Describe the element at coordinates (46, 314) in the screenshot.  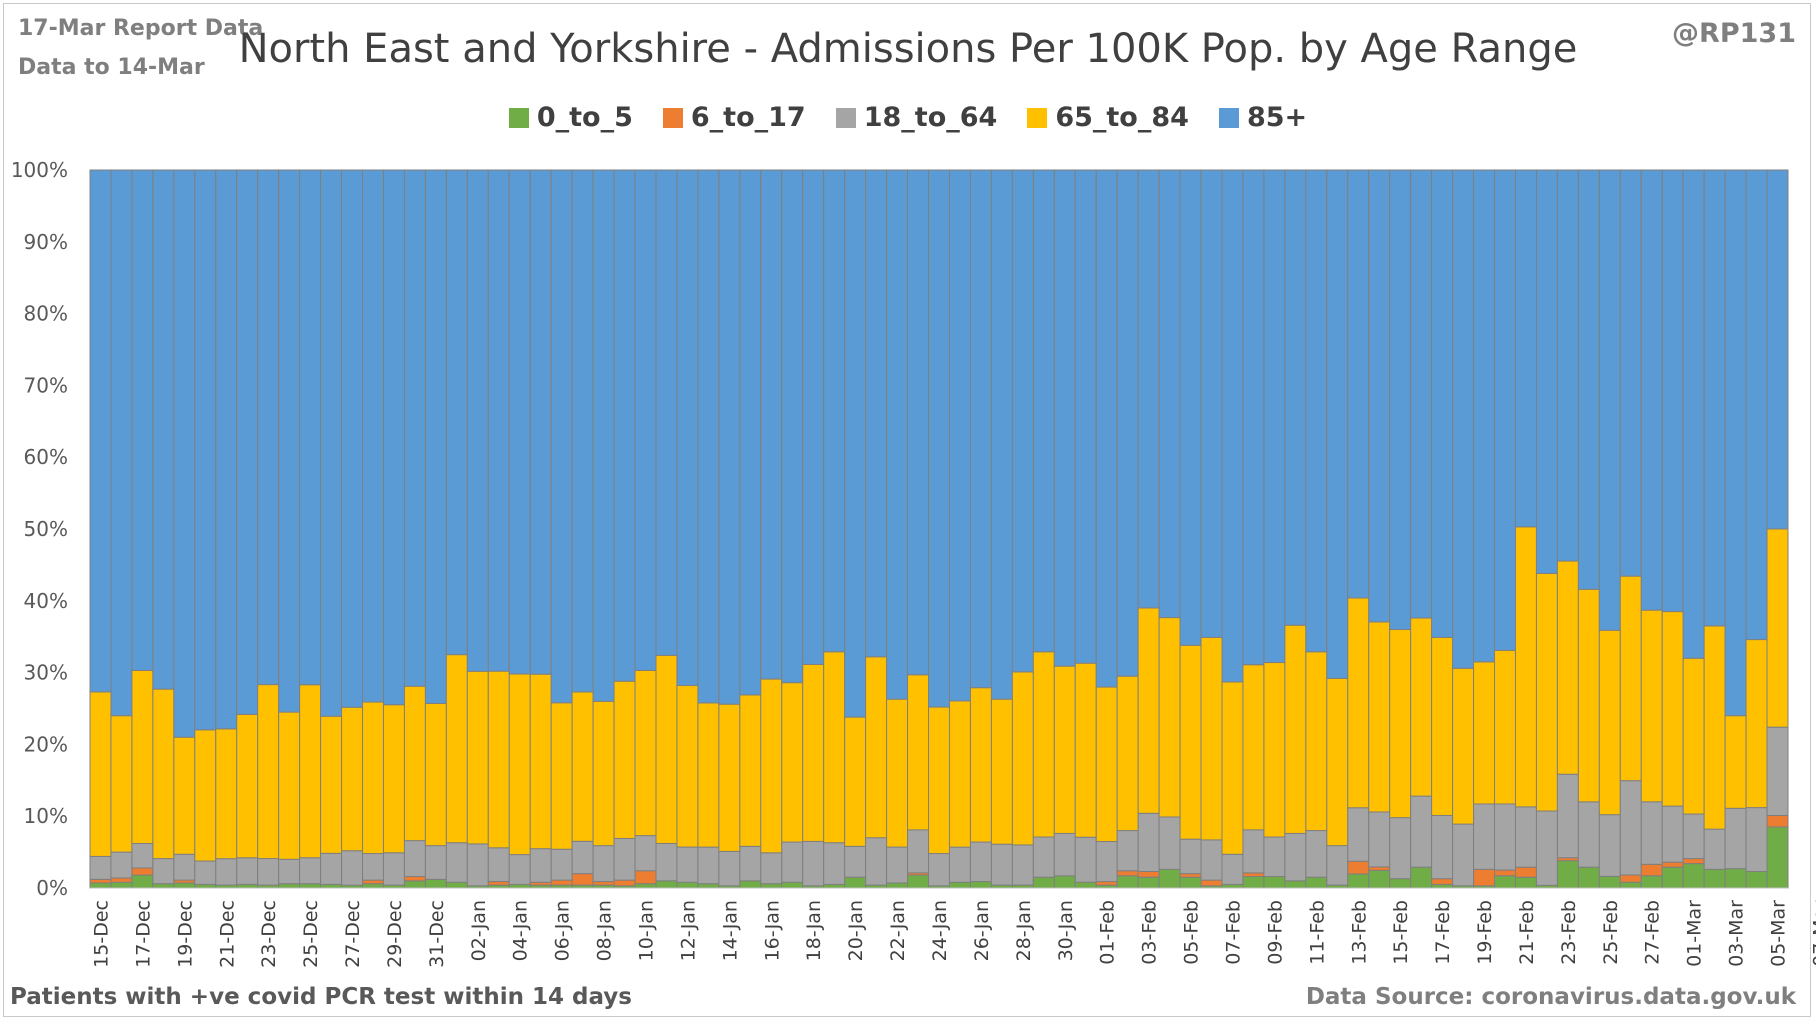
I see `y-tick-label: 80%` at that location.